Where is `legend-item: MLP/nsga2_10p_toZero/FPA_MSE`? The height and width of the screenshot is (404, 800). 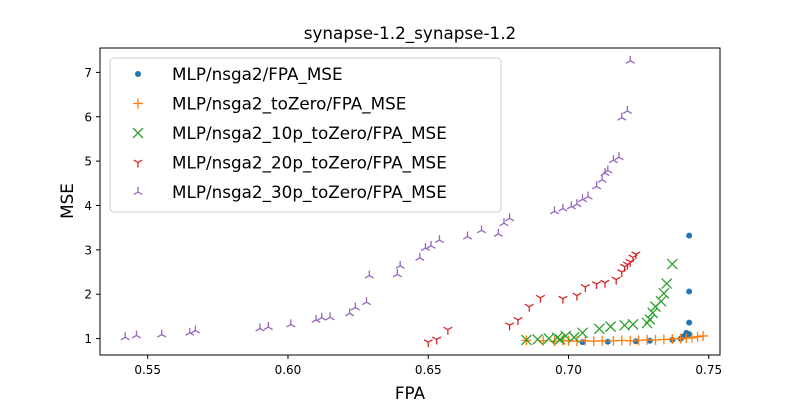 legend-item: MLP/nsga2_10p_toZero/FPA_MSE is located at coordinates (289, 133).